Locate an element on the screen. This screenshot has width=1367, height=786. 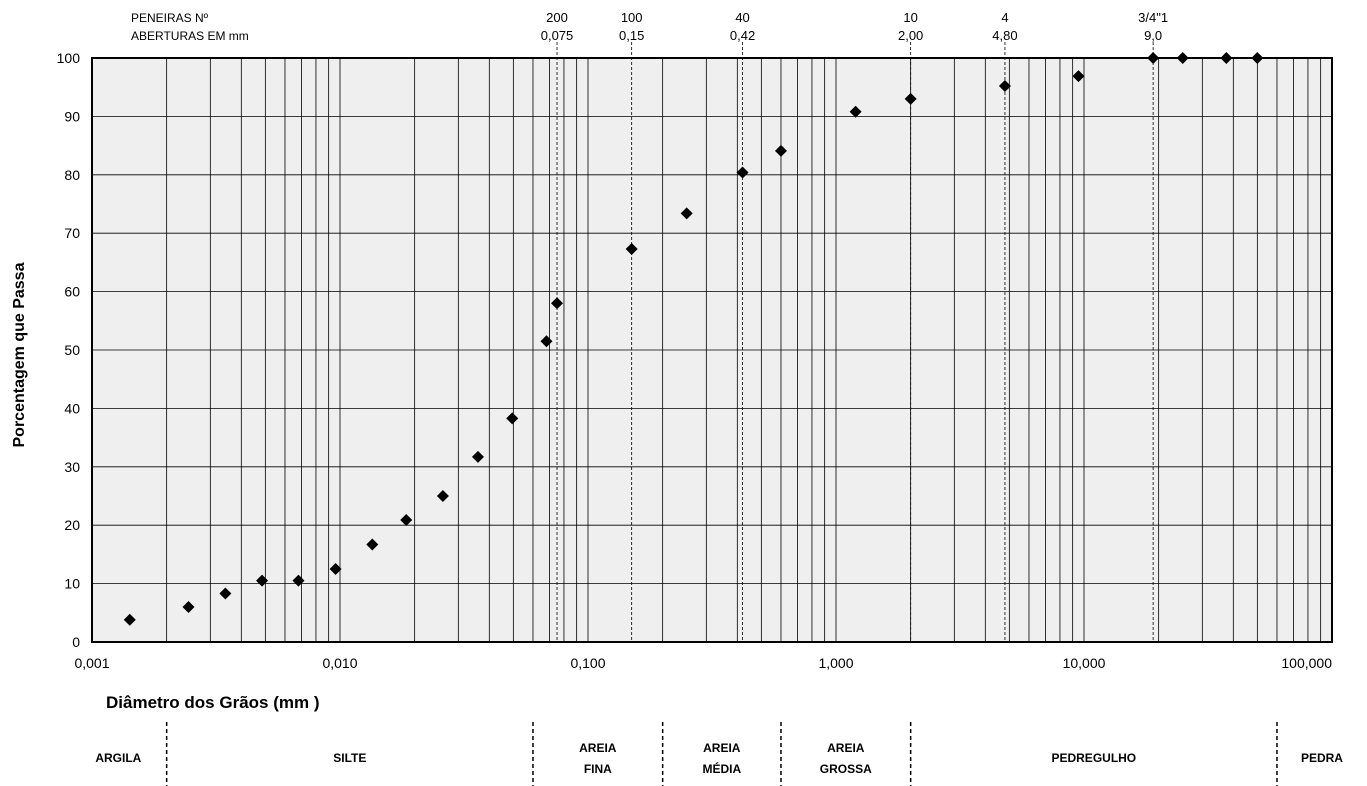
y-tick-label: 20 is located at coordinates (72, 525).